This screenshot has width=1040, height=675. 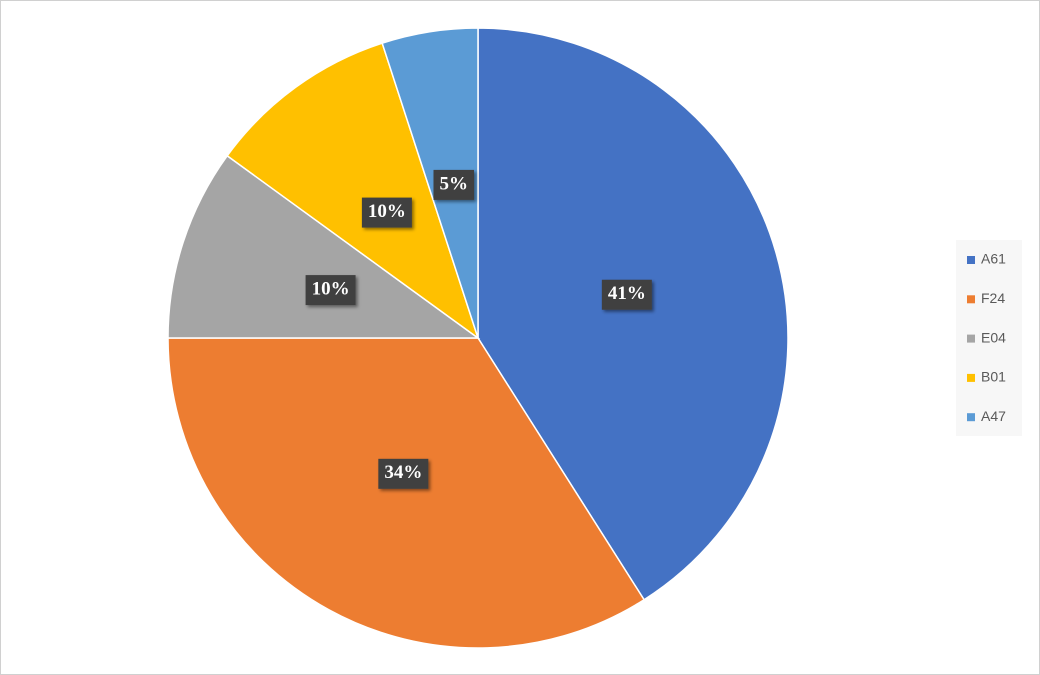 I want to click on legend-label: A61, so click(x=993, y=259).